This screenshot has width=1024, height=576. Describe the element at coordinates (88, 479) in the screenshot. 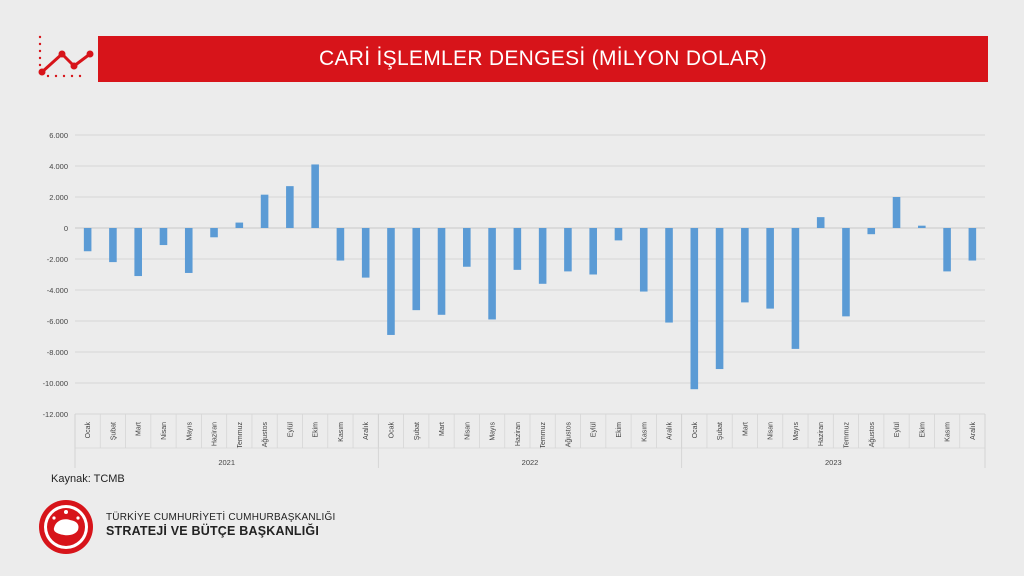

I see `source-note: Kaynak: TCMB` at that location.